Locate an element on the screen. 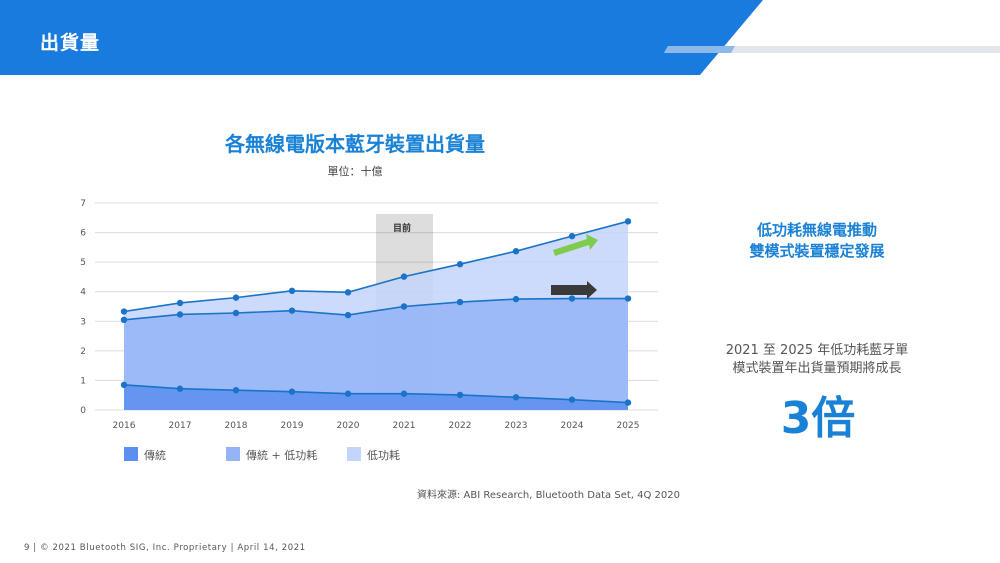  chart-title: 各無線電版本藍牙裝置出貨量 is located at coordinates (355, 144).